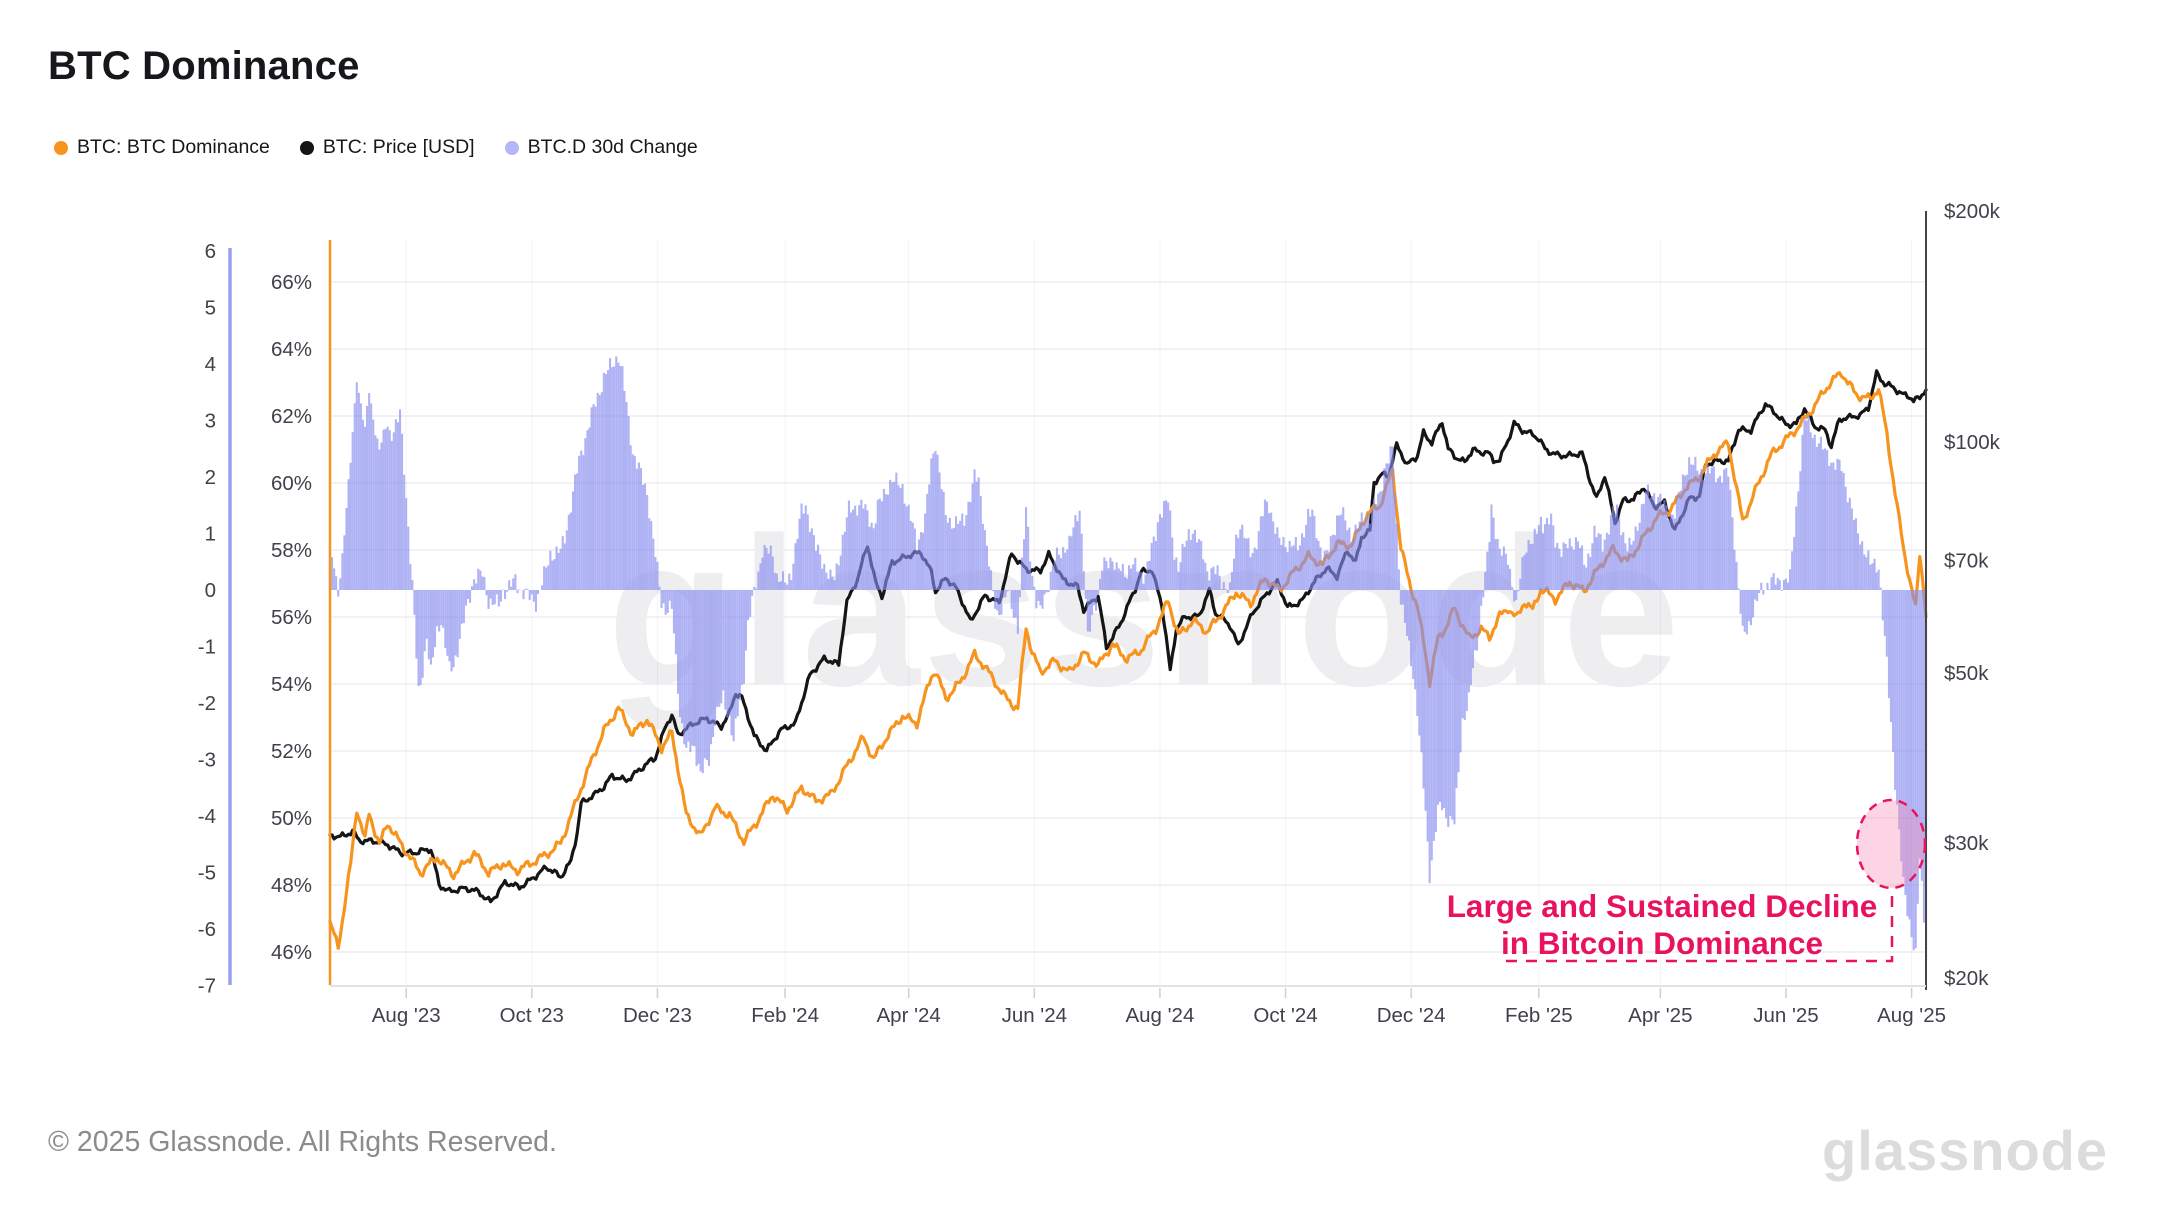 Image resolution: width=2160 pixels, height=1215 pixels. I want to click on legend-item-btcd-30d-change: BTC.D 30d Change, so click(601, 147).